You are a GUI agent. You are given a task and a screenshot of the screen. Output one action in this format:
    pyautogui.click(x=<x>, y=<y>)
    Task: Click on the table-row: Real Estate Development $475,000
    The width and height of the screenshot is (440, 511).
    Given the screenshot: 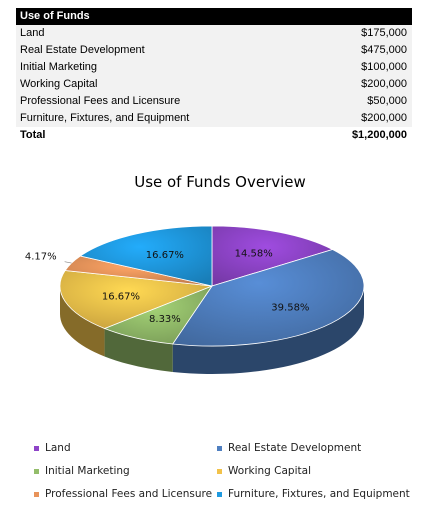 What is the action you would take?
    pyautogui.click(x=214, y=50)
    